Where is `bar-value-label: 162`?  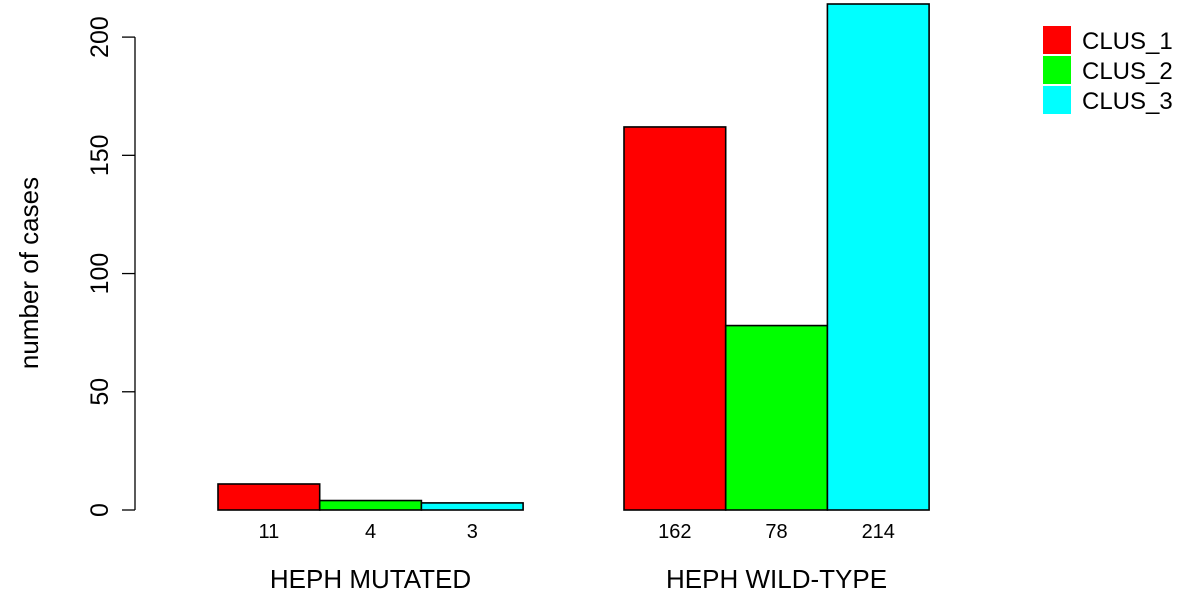 bar-value-label: 162 is located at coordinates (674, 532).